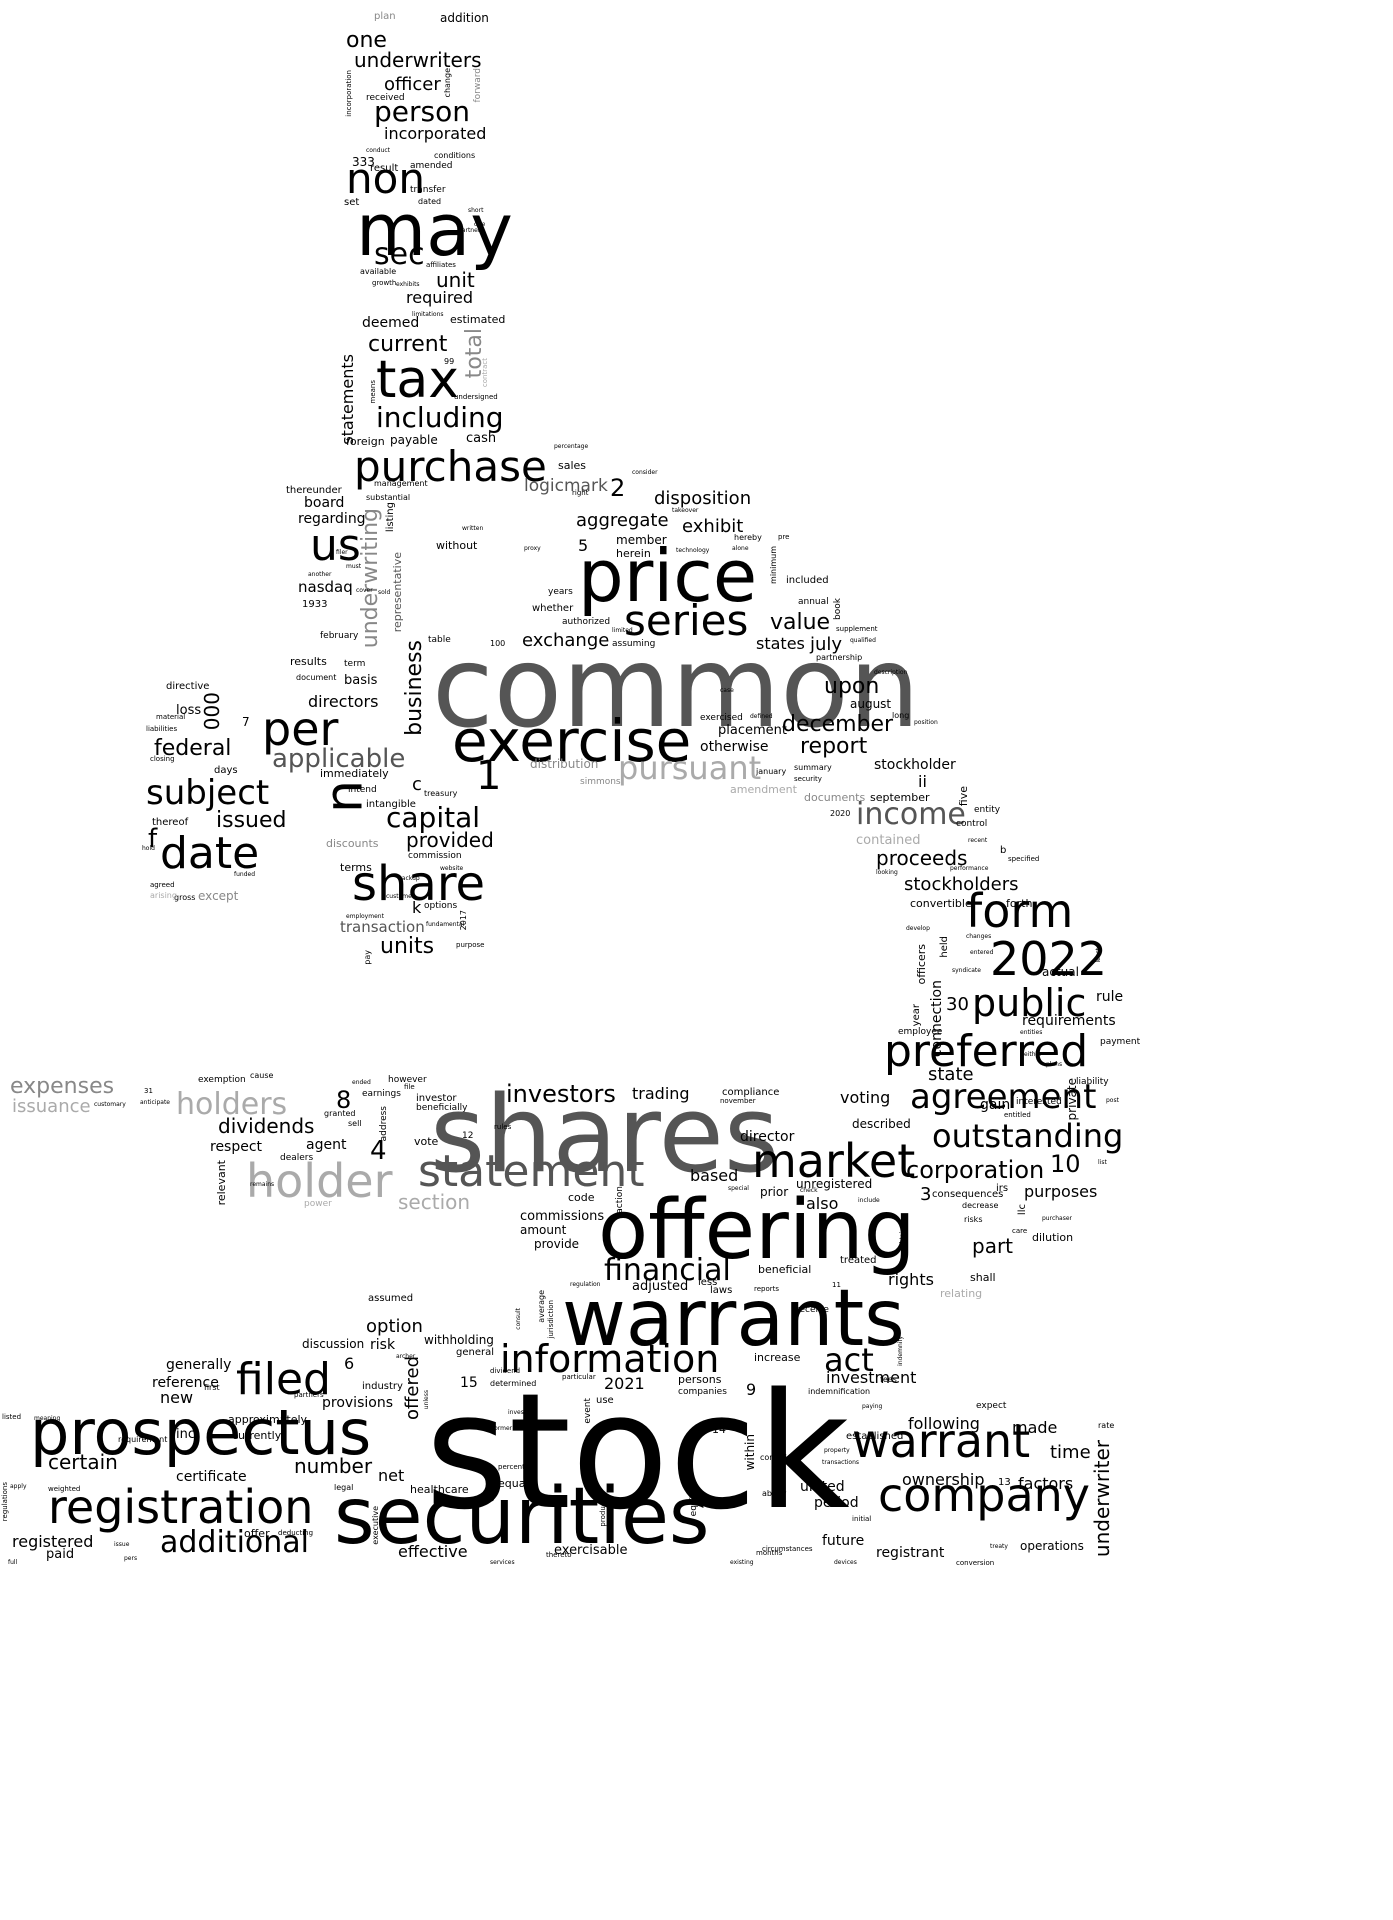 The width and height of the screenshot is (1393, 1920). Describe the element at coordinates (517, 1412) in the screenshot. I see `word-invest: invest` at that location.